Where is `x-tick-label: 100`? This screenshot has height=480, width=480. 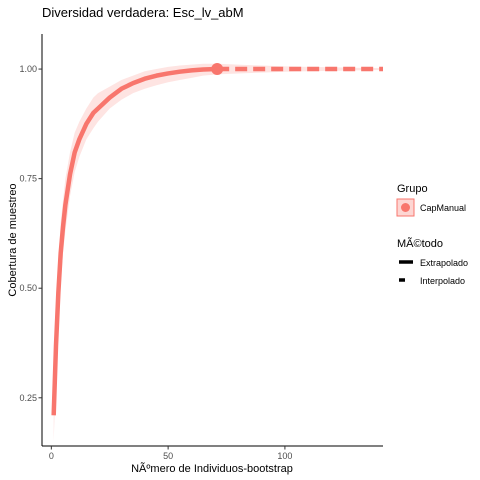
x-tick-label: 100 is located at coordinates (284, 456).